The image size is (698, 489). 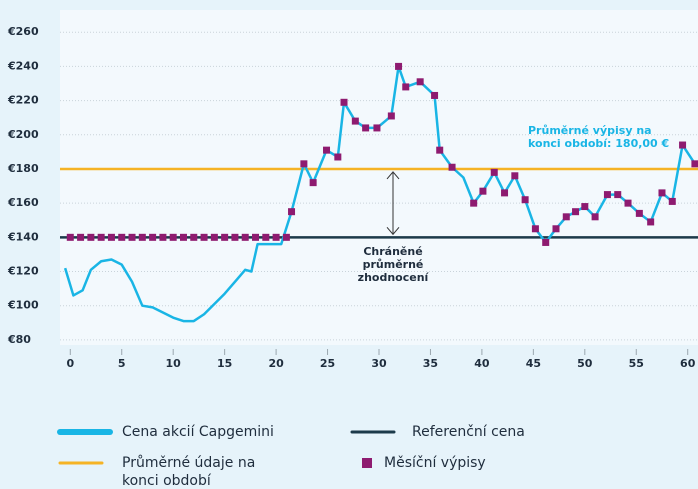 I want to click on x-tick-label: 40, so click(x=482, y=363).